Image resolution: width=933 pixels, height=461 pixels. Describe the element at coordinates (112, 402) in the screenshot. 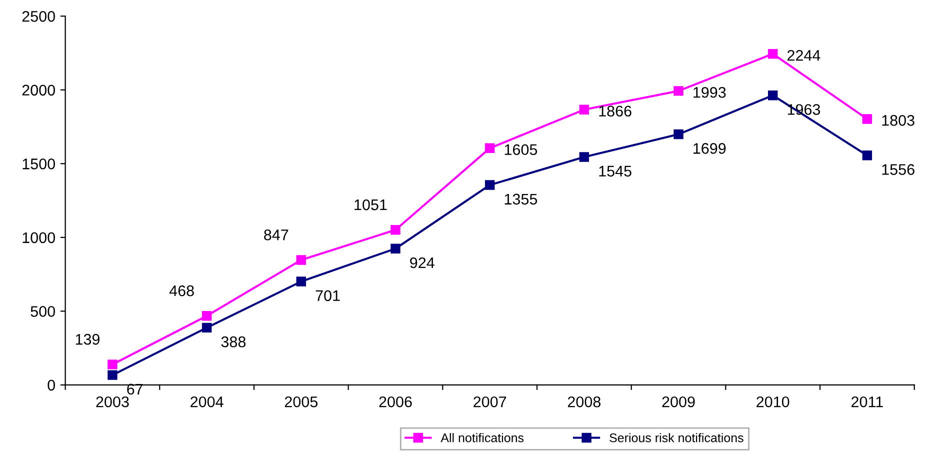

I see `x-tick-label: 2003` at that location.